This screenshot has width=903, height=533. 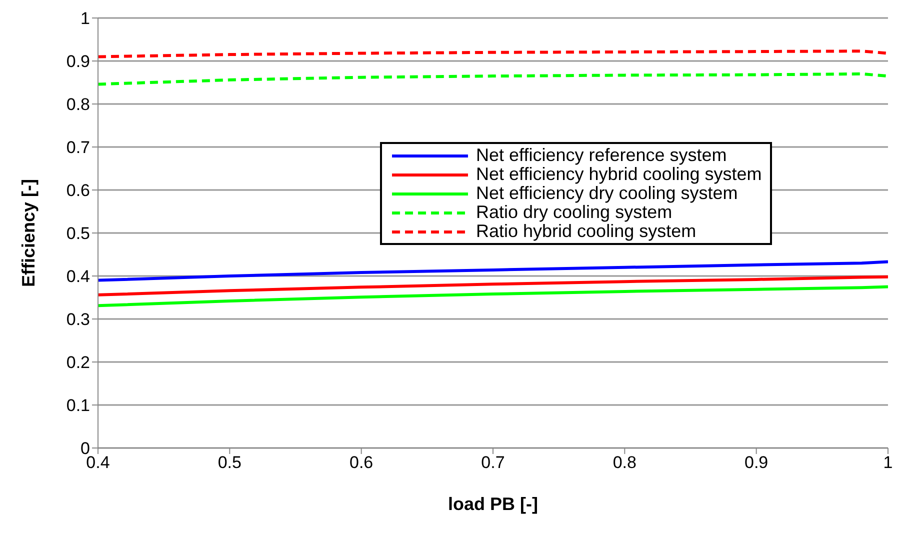 I want to click on y-axis-title: Efficiency [-], so click(x=28, y=233).